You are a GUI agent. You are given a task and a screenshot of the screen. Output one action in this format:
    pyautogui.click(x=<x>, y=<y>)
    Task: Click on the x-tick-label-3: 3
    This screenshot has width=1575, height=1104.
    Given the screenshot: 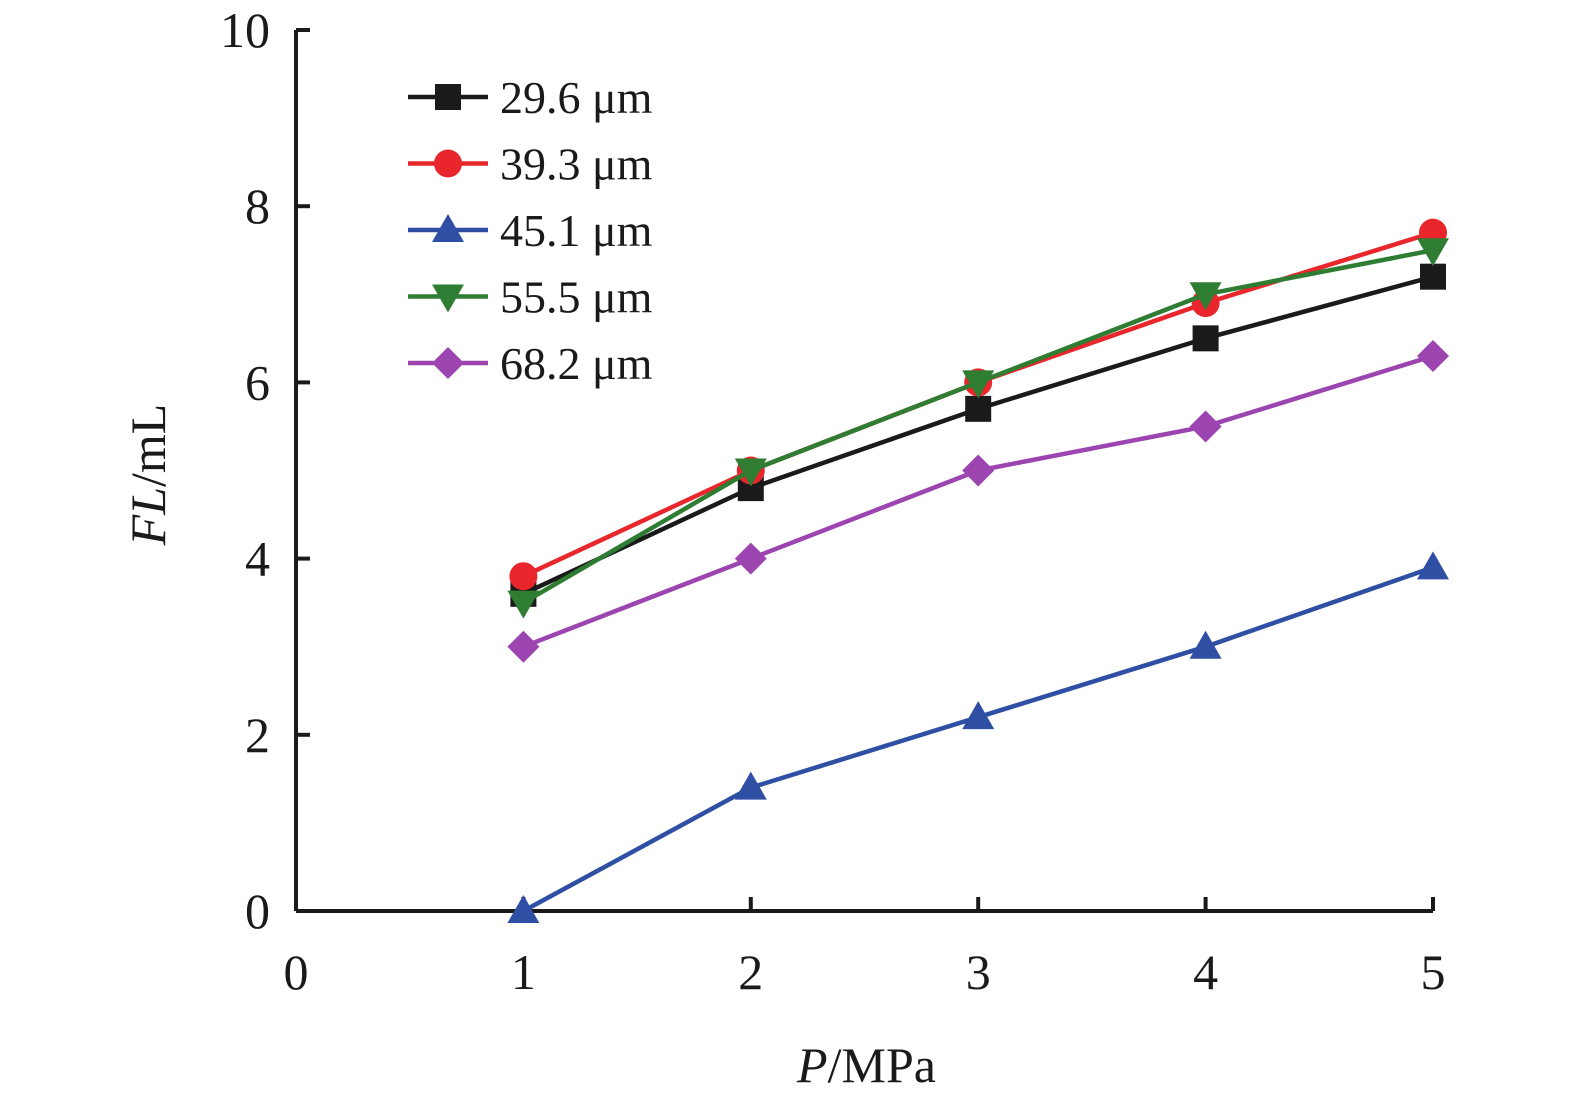 What is the action you would take?
    pyautogui.click(x=978, y=972)
    